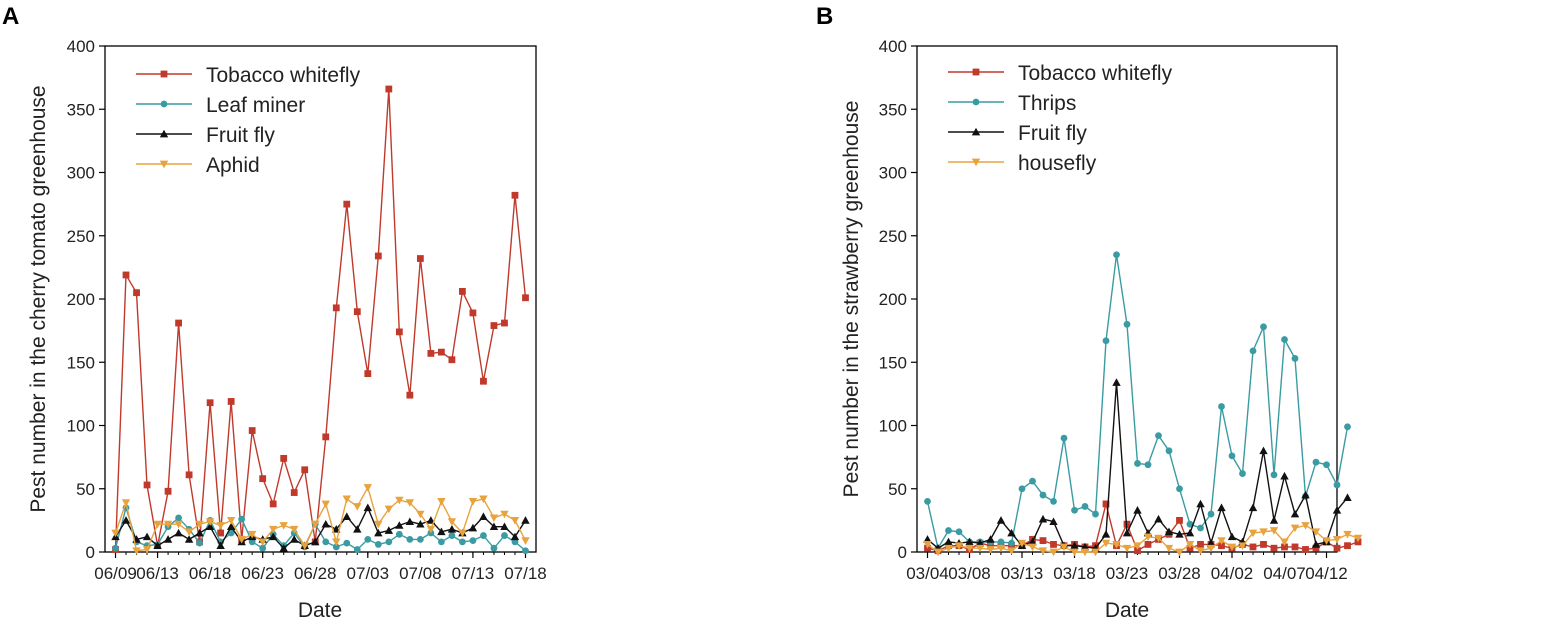  What do you see at coordinates (1022, 573) in the screenshot?
I see `panel-b-x-tick-label: 03/13` at bounding box center [1022, 573].